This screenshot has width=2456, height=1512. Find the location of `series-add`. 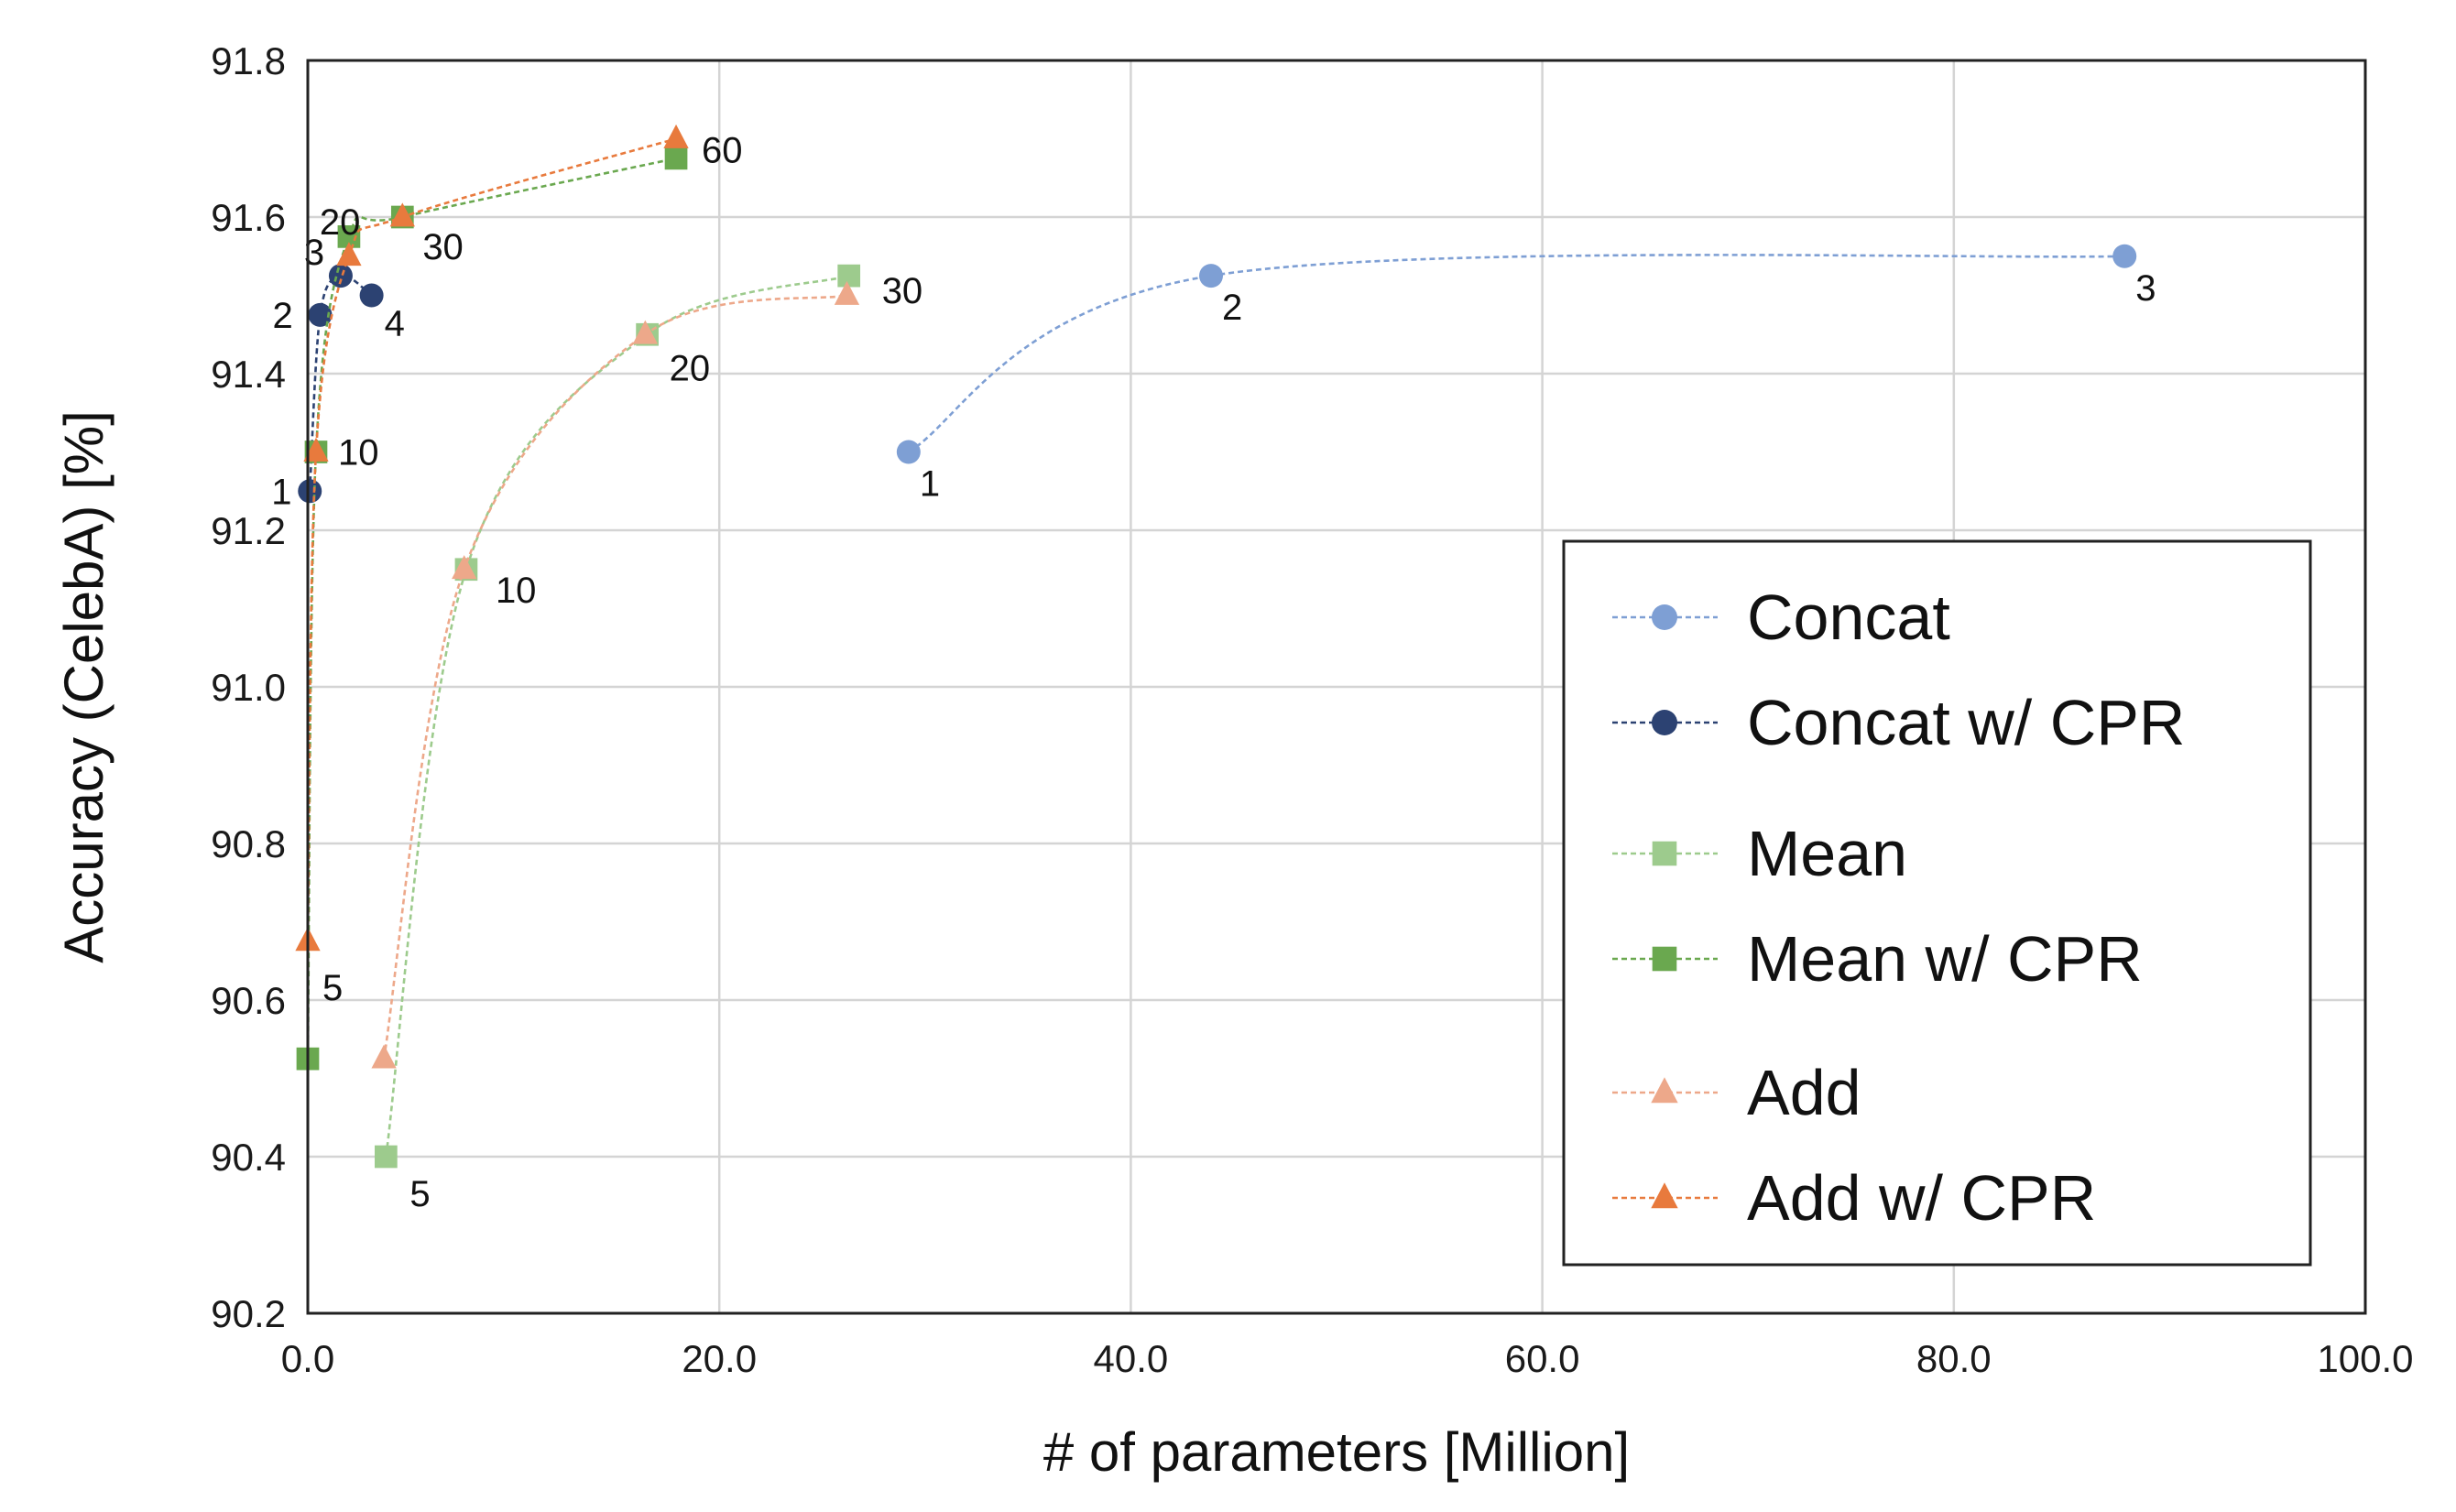

series-add is located at coordinates (616, 674).